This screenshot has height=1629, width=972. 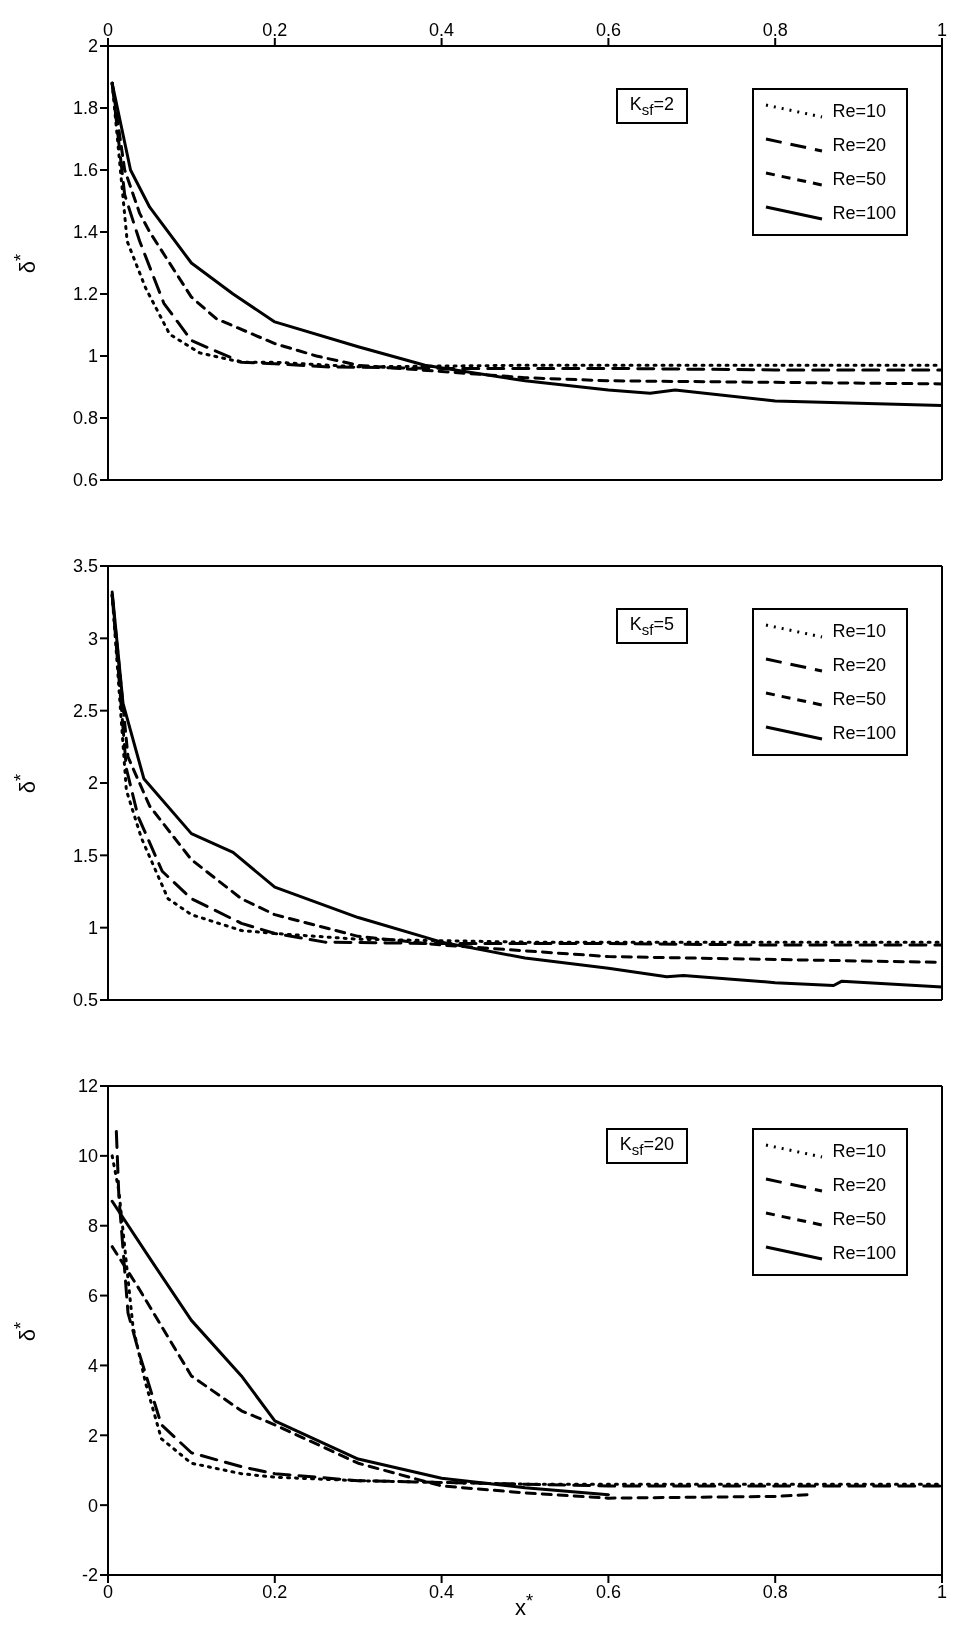 I want to click on x2-tick-label: 1, so click(x=942, y=30).